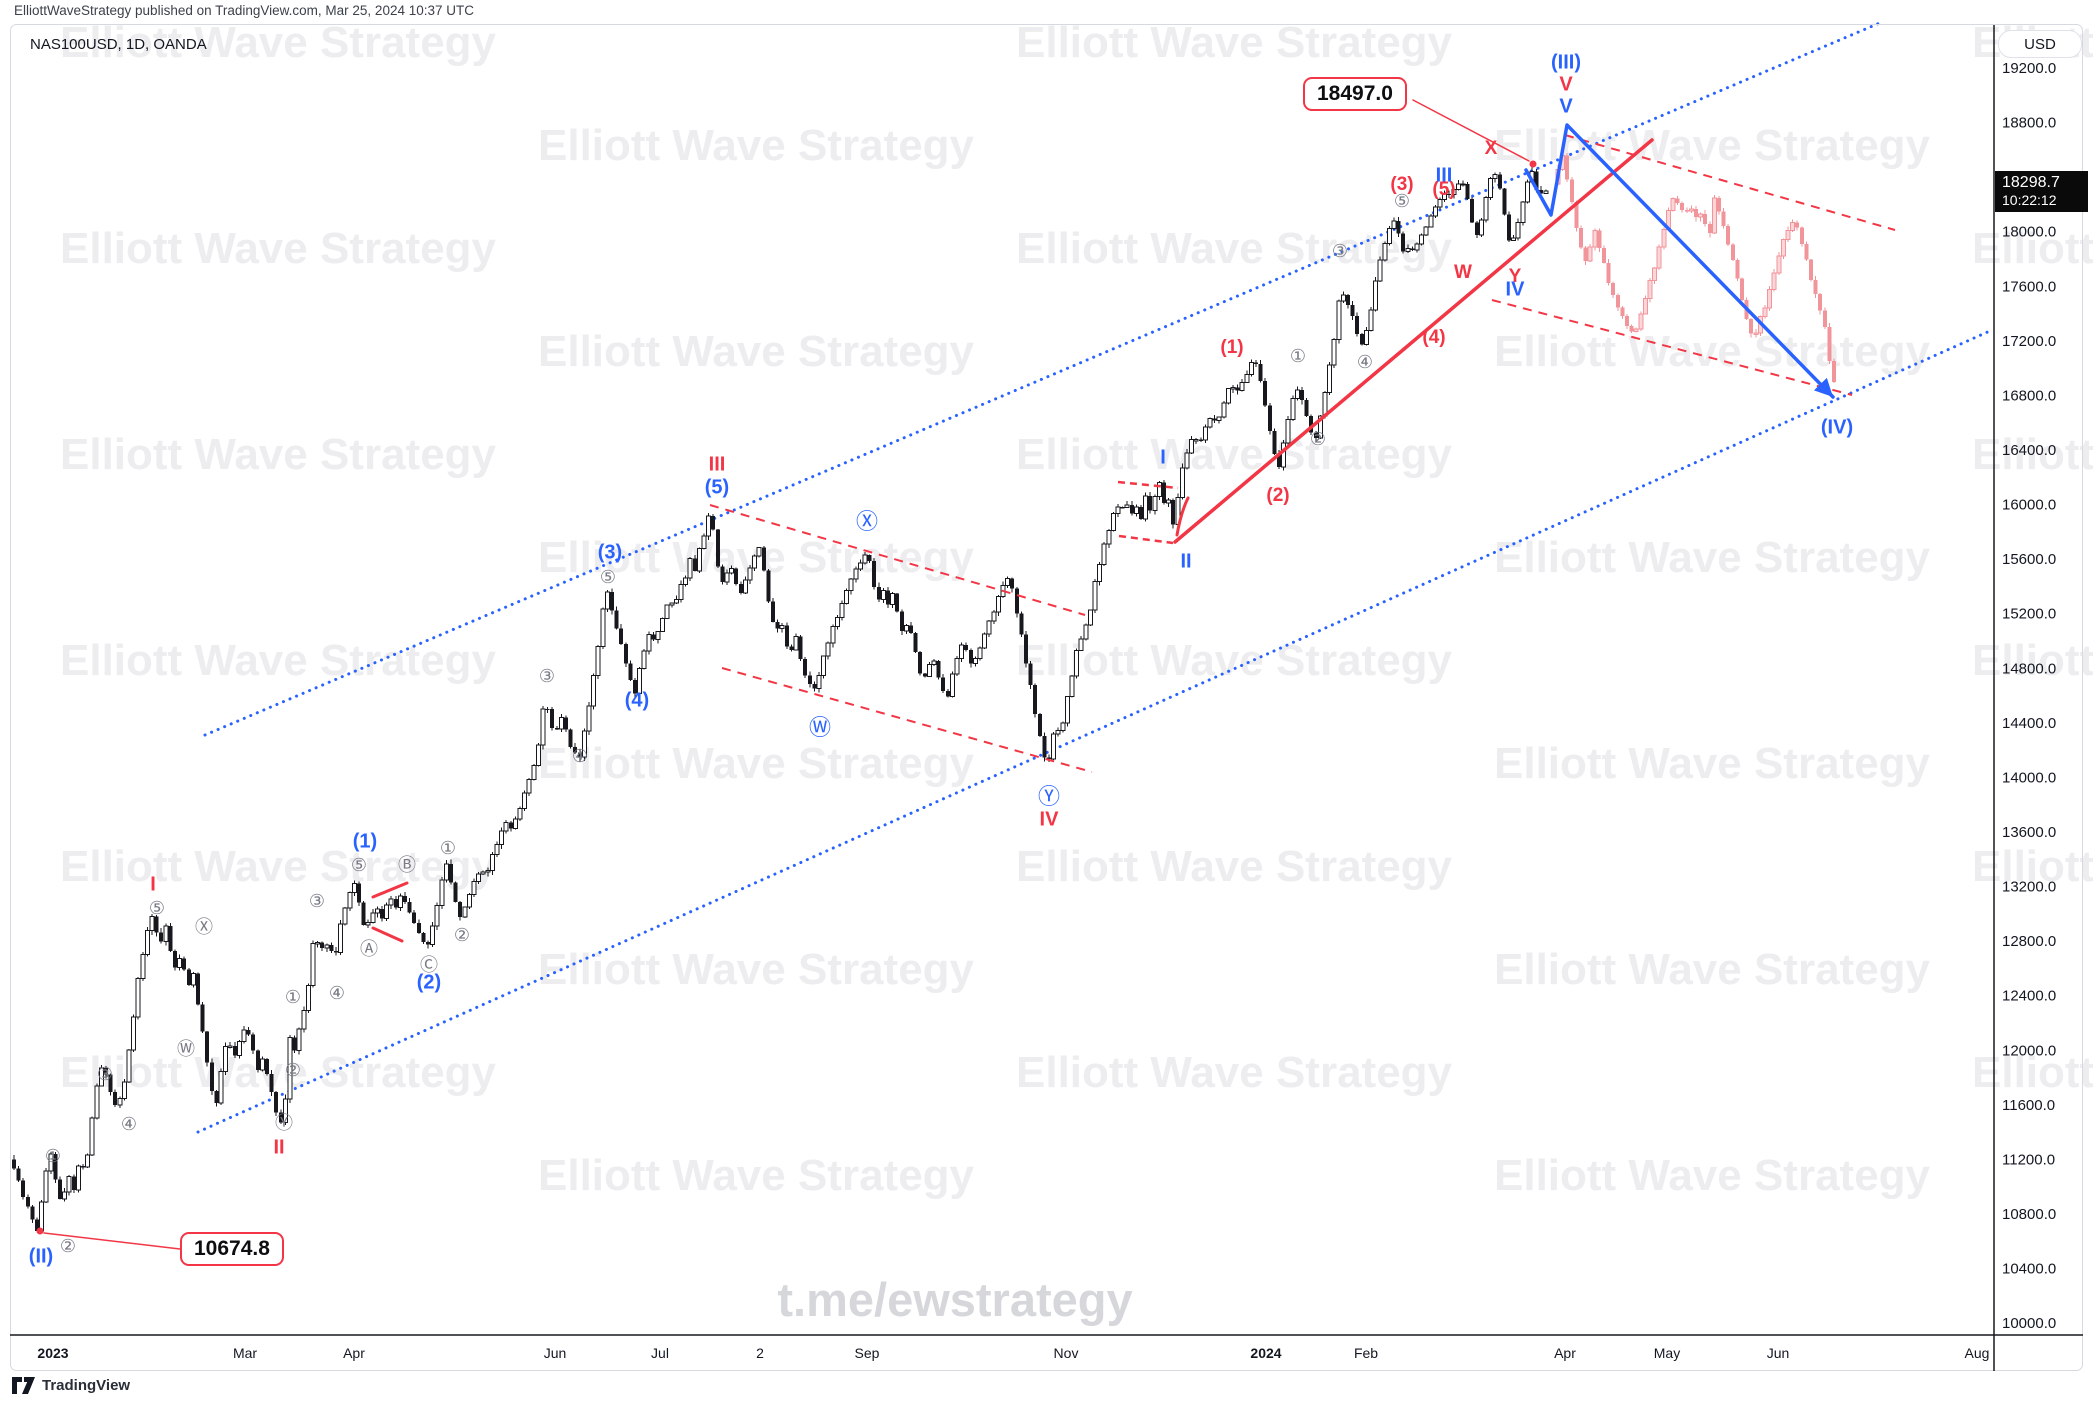 The image size is (2093, 1408). I want to click on svg-text: Jul, so click(660, 1353).